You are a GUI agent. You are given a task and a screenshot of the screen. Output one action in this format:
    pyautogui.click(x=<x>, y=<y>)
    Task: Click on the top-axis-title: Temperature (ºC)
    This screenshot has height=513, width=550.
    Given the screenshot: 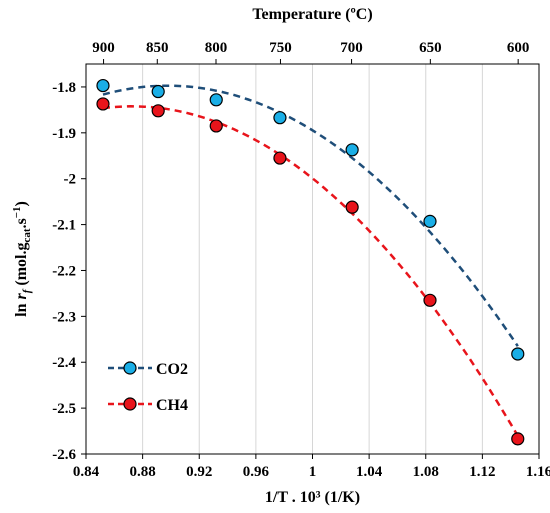 What is the action you would take?
    pyautogui.click(x=312, y=14)
    